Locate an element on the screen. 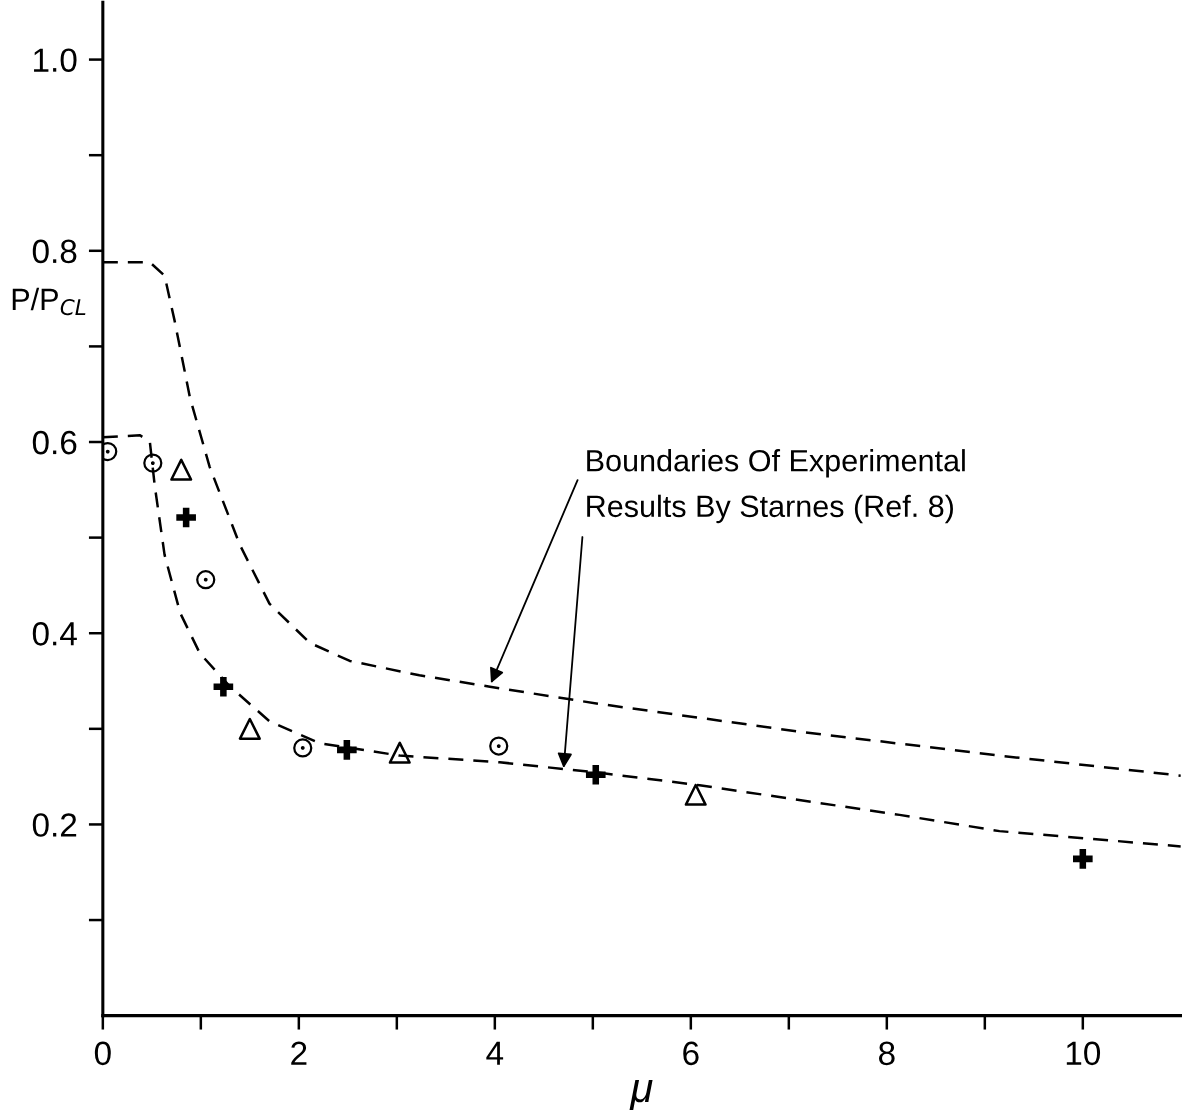 The height and width of the screenshot is (1110, 1182). x-tick-label: 8 is located at coordinates (887, 1053).